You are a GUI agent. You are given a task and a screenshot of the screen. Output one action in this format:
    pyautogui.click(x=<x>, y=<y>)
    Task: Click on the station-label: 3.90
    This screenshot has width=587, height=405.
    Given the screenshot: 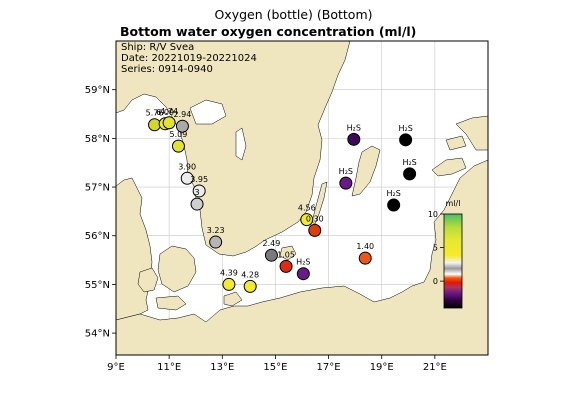 What is the action you would take?
    pyautogui.click(x=187, y=166)
    